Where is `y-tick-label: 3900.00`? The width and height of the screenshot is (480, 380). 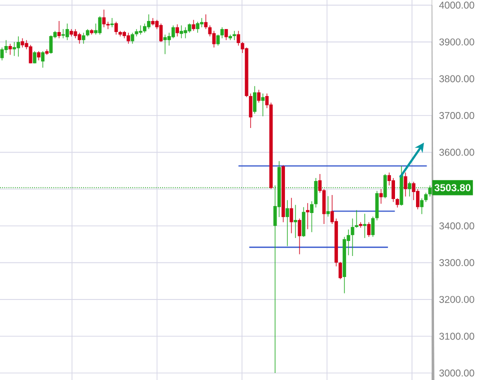
y-tick-label: 3900.00 is located at coordinates (456, 42).